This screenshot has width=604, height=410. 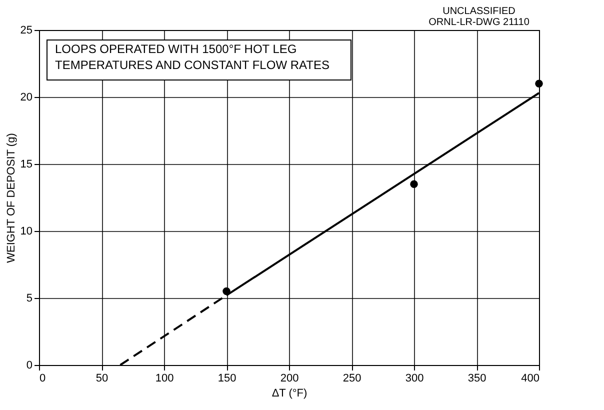 I want to click on text: ORNL-LR-DWG 21110, so click(x=479, y=22).